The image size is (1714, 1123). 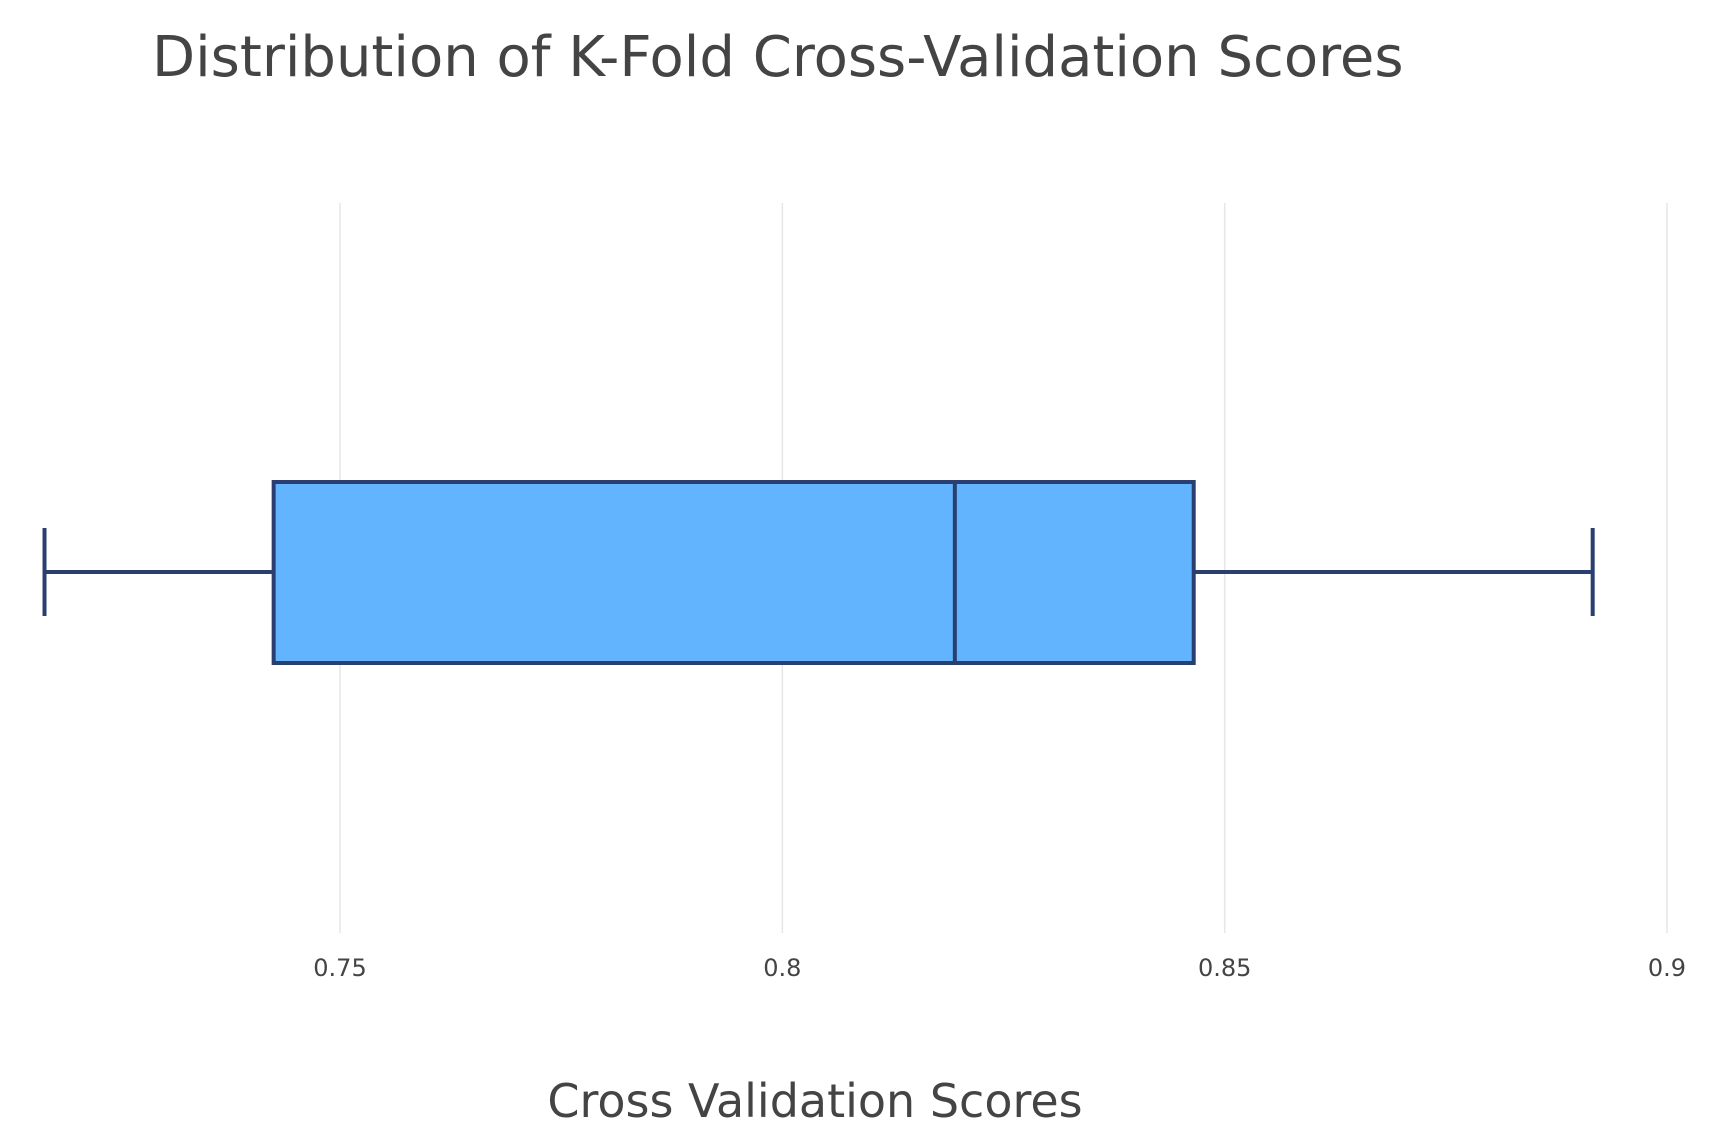 What do you see at coordinates (1667, 968) in the screenshot?
I see `x-tick-label: 0.9` at bounding box center [1667, 968].